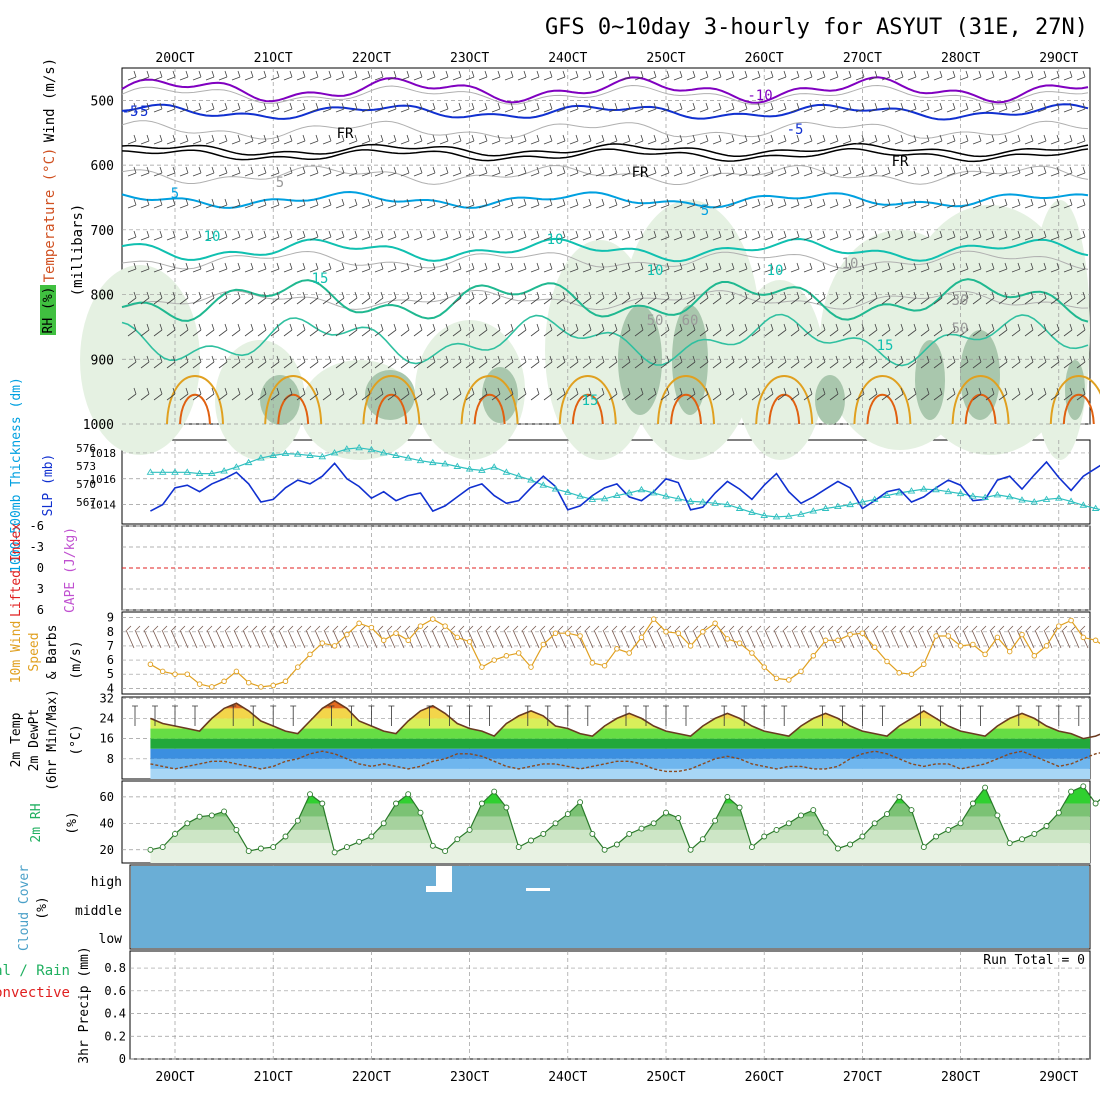  What do you see at coordinates (78, 250) in the screenshot?
I see `pressure-axis-label: (millibars)` at bounding box center [78, 250].